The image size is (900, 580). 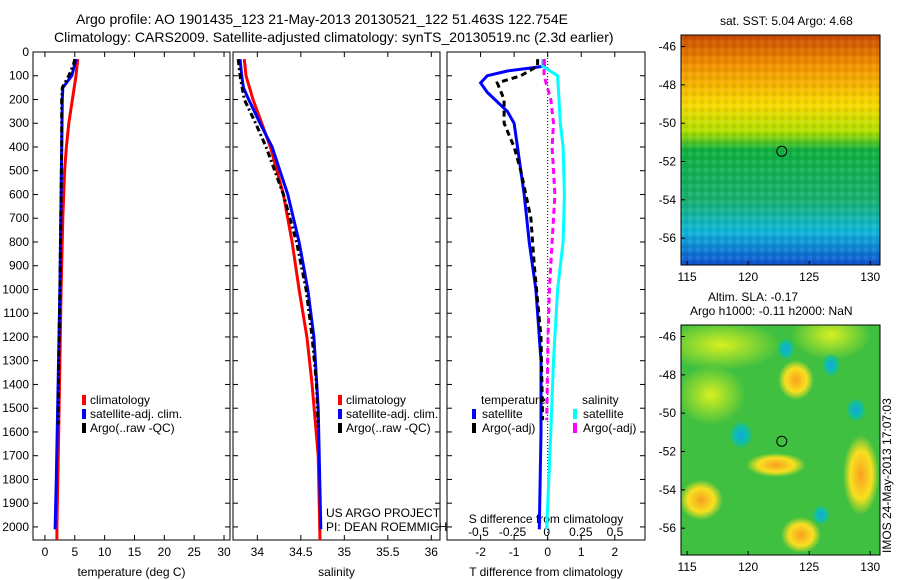 What do you see at coordinates (19, 99) in the screenshot?
I see `depth-tick-label: 200` at bounding box center [19, 99].